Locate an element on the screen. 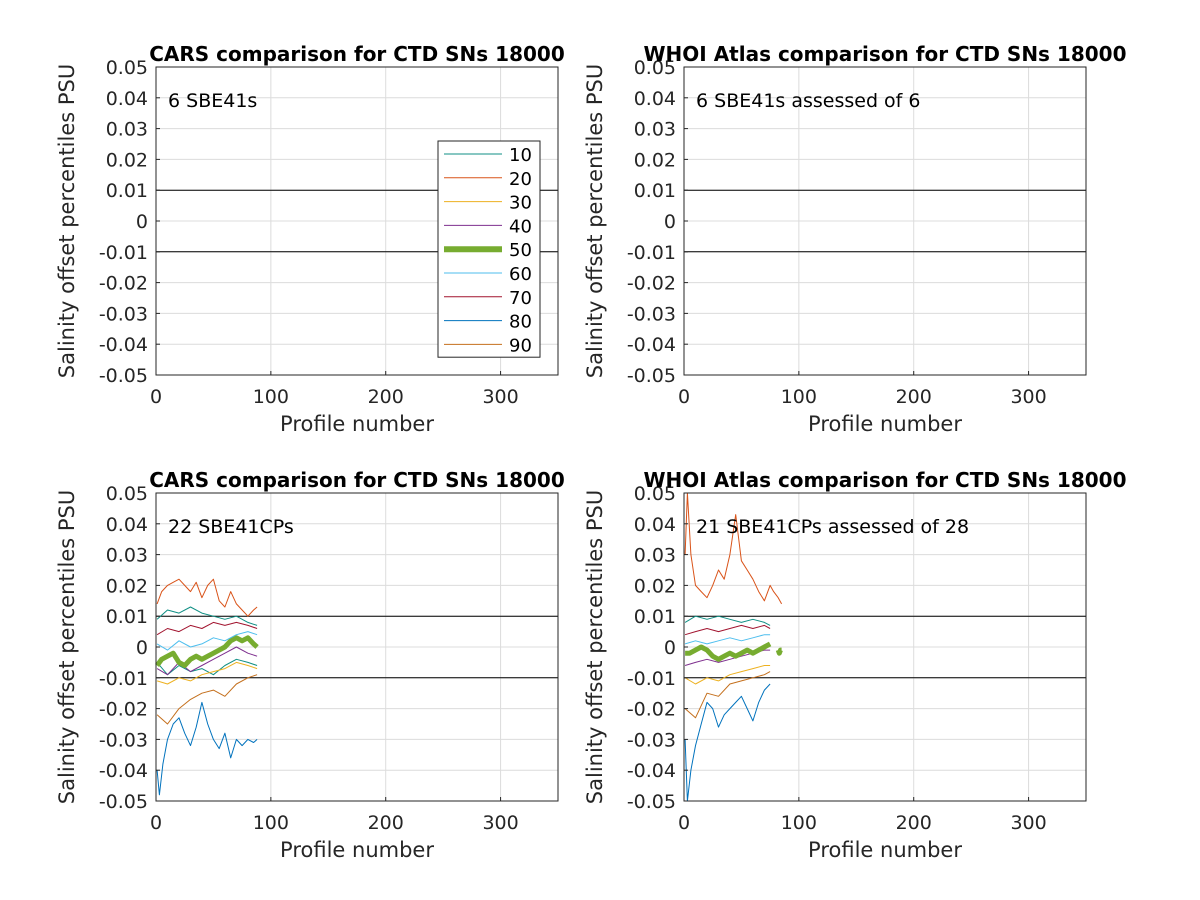  legend-label-70: 70 is located at coordinates (520, 298).